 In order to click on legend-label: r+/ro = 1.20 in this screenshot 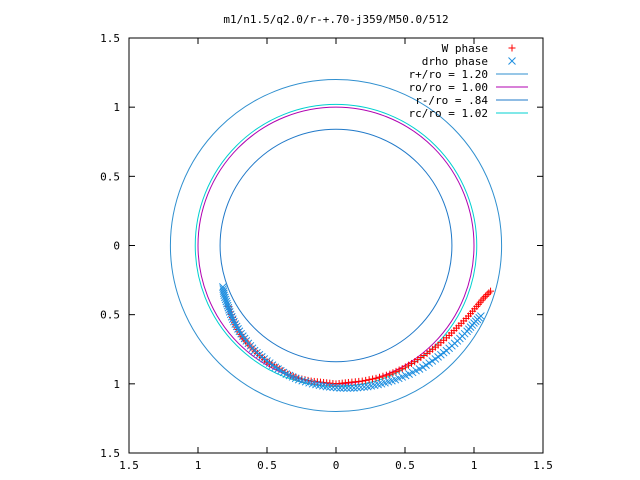, I will do `click(448, 74)`.